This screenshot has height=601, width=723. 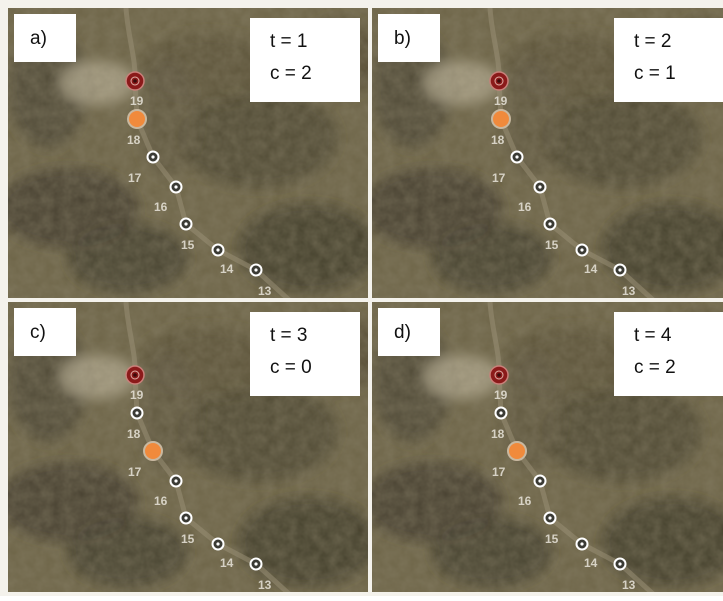 What do you see at coordinates (289, 335) in the screenshot?
I see `time-text: t = 3` at bounding box center [289, 335].